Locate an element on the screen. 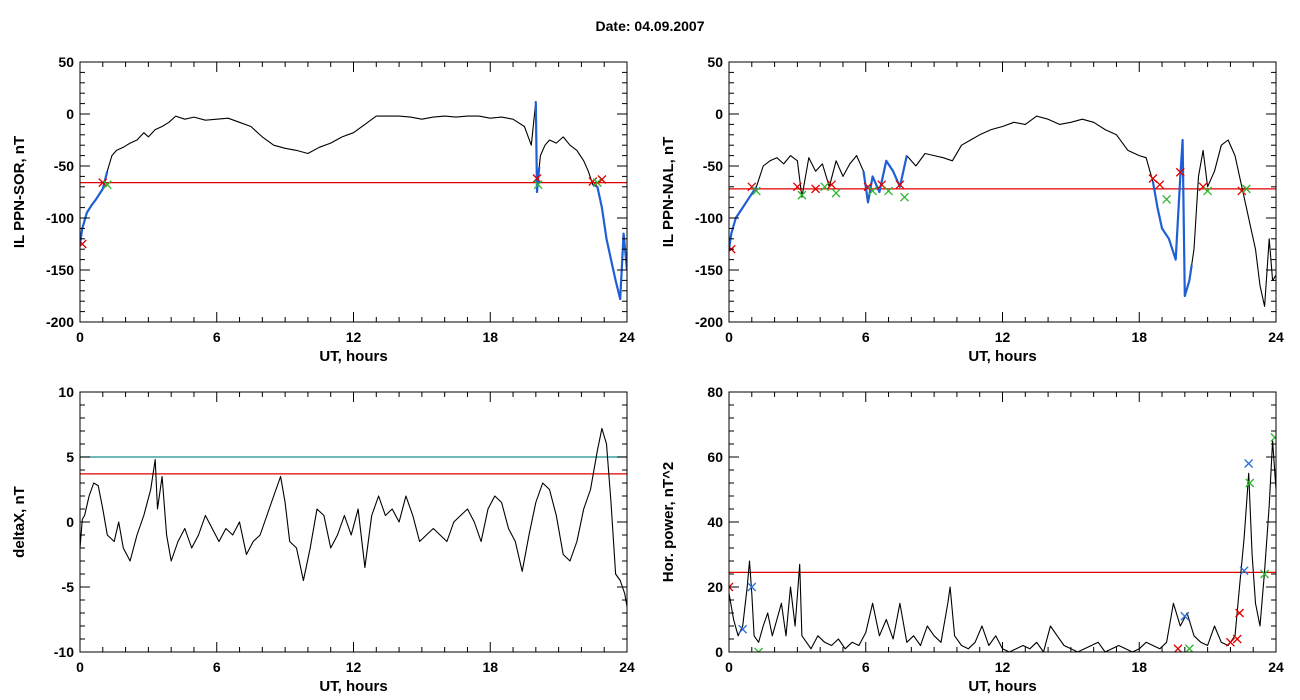  y-tick-label: 10 is located at coordinates (66, 392).